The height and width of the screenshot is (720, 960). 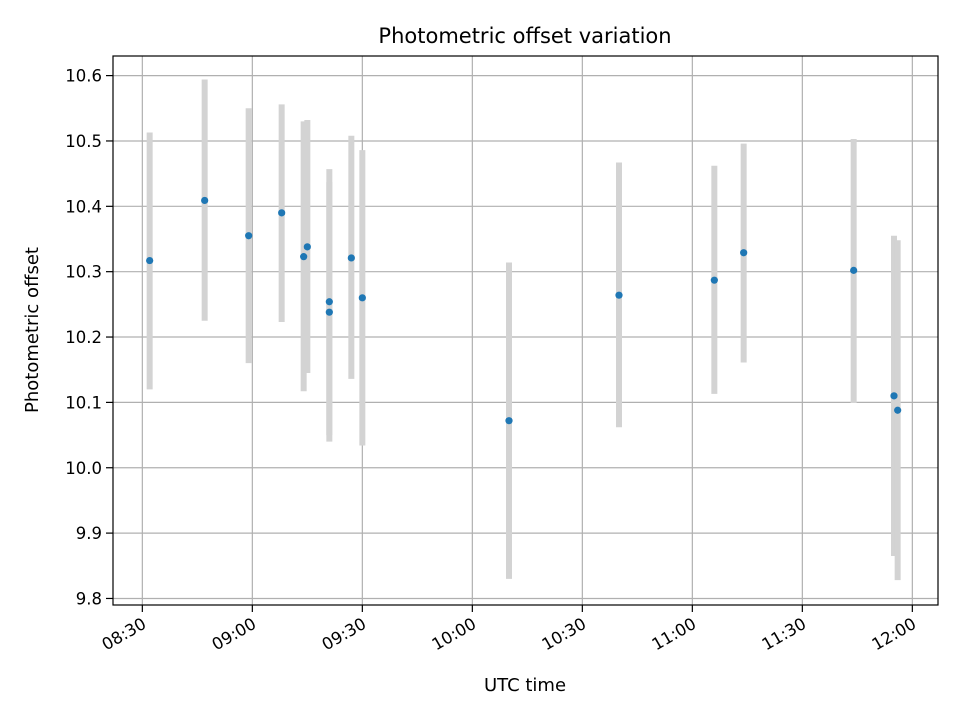 I want to click on y-tick-label: 10.4, so click(x=83, y=206).